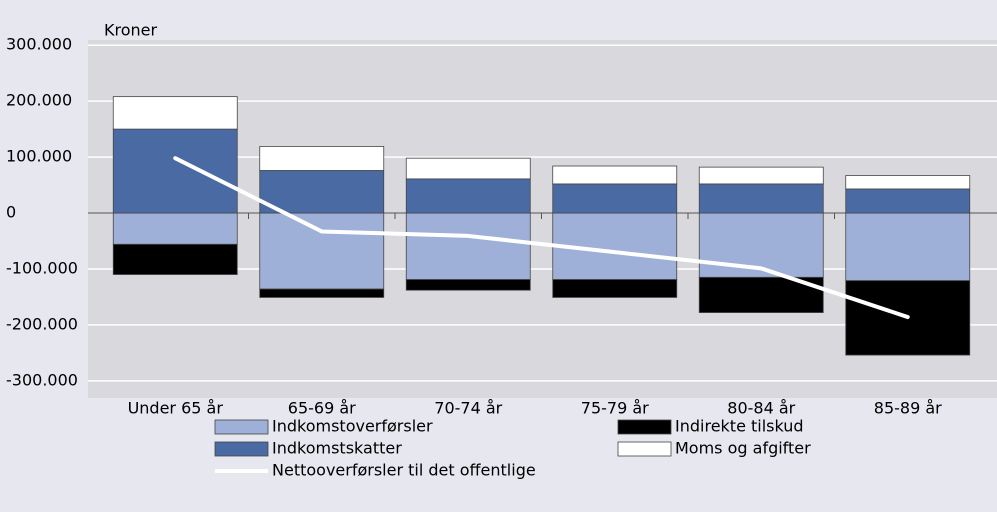  I want to click on x-tick-label: 85-89 år, so click(908, 408).